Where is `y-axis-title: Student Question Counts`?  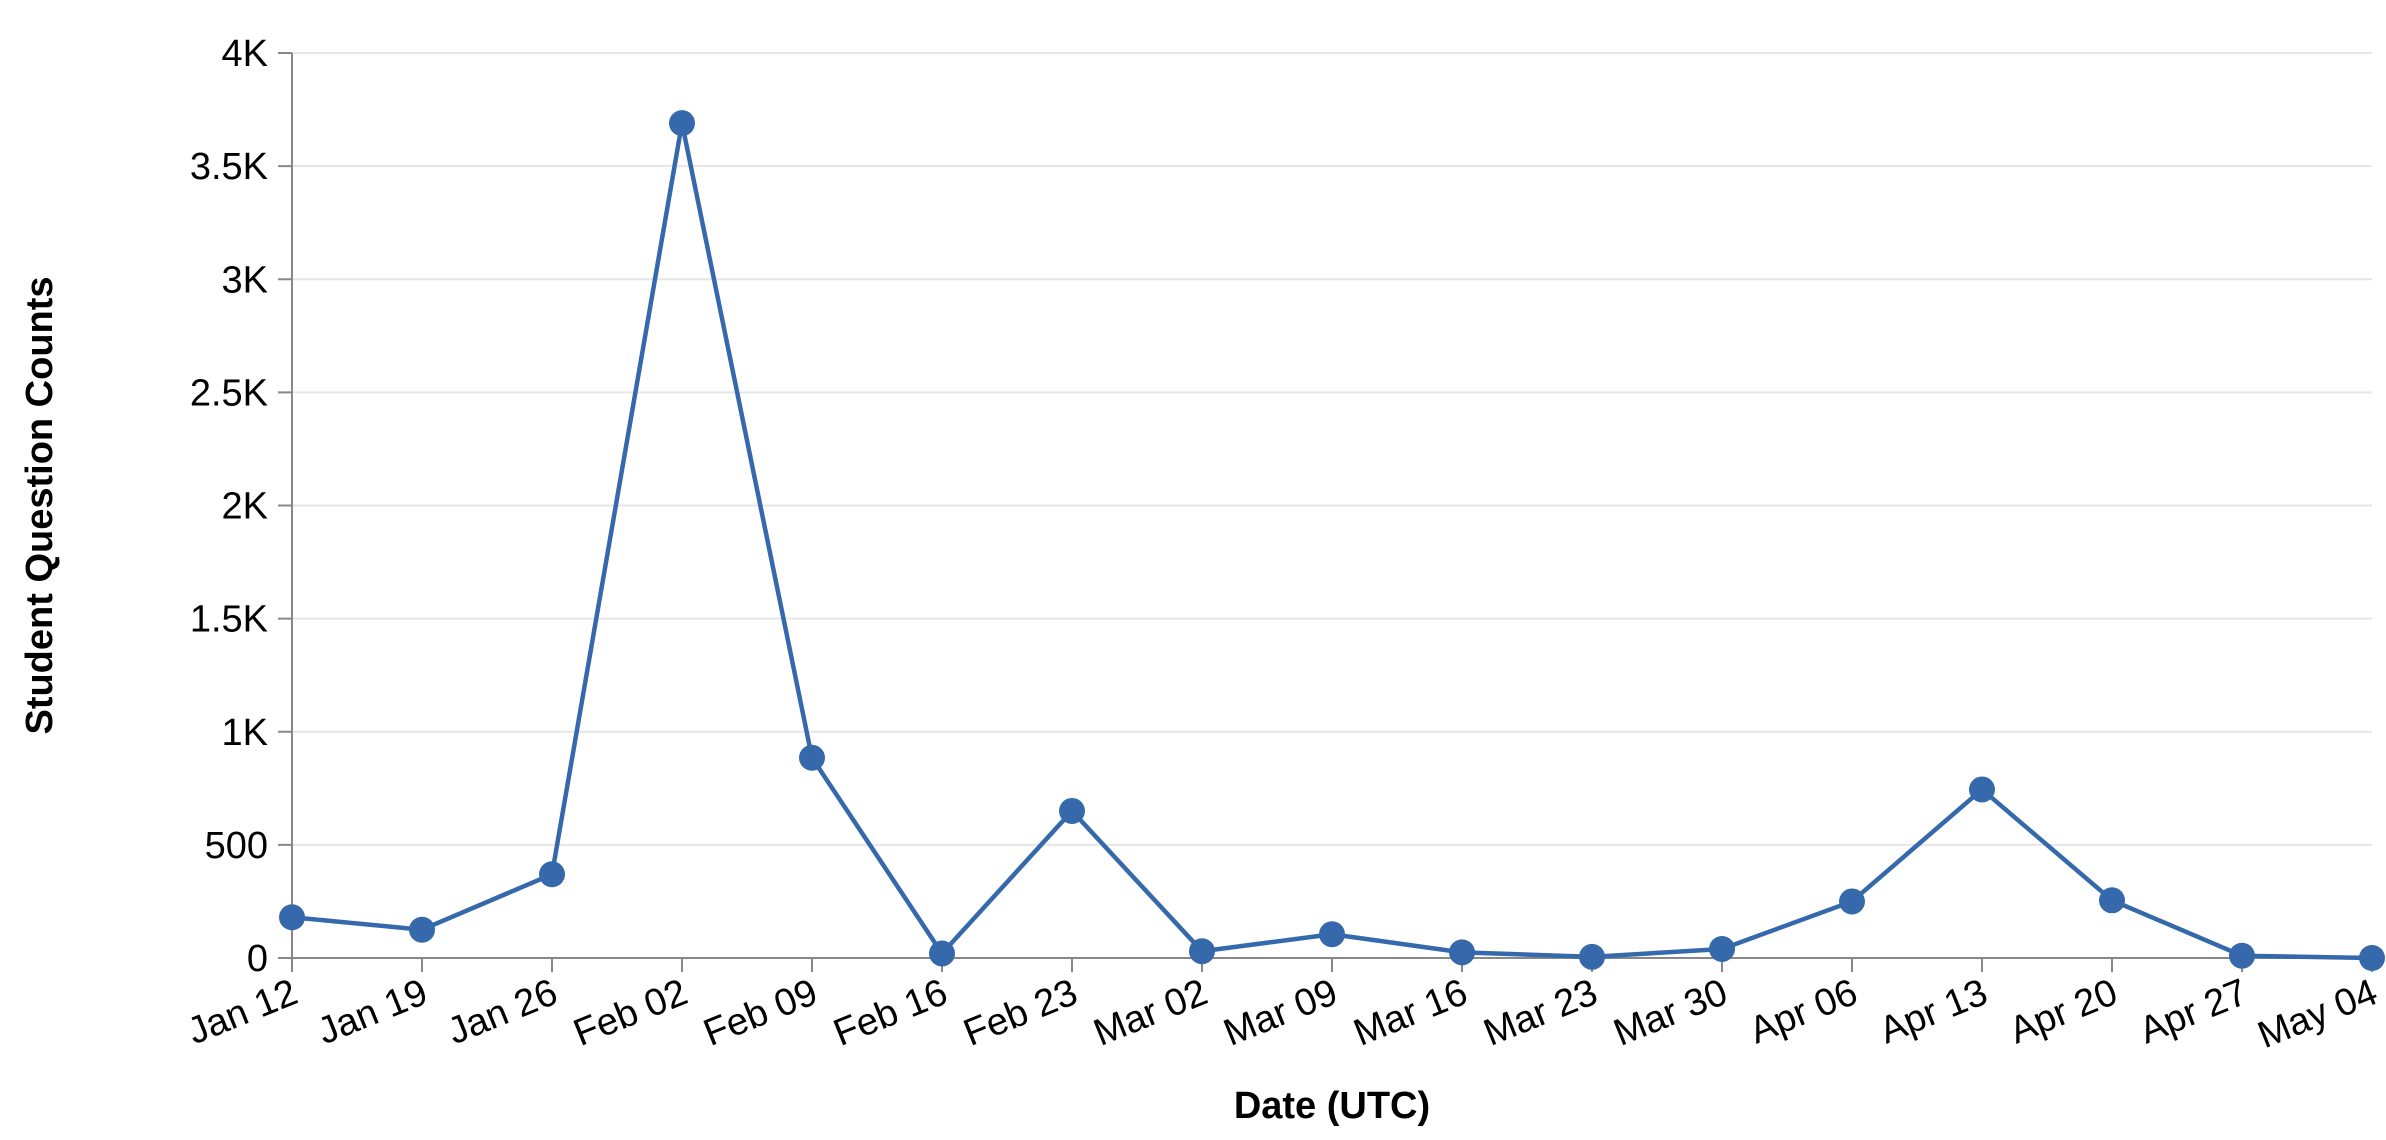 y-axis-title: Student Question Counts is located at coordinates (40, 505).